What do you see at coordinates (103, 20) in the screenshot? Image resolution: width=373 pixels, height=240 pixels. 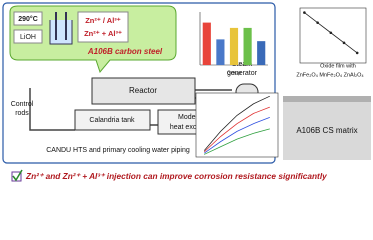 I see `injection: Zn²⁺ / Al³⁺` at bounding box center [103, 20].